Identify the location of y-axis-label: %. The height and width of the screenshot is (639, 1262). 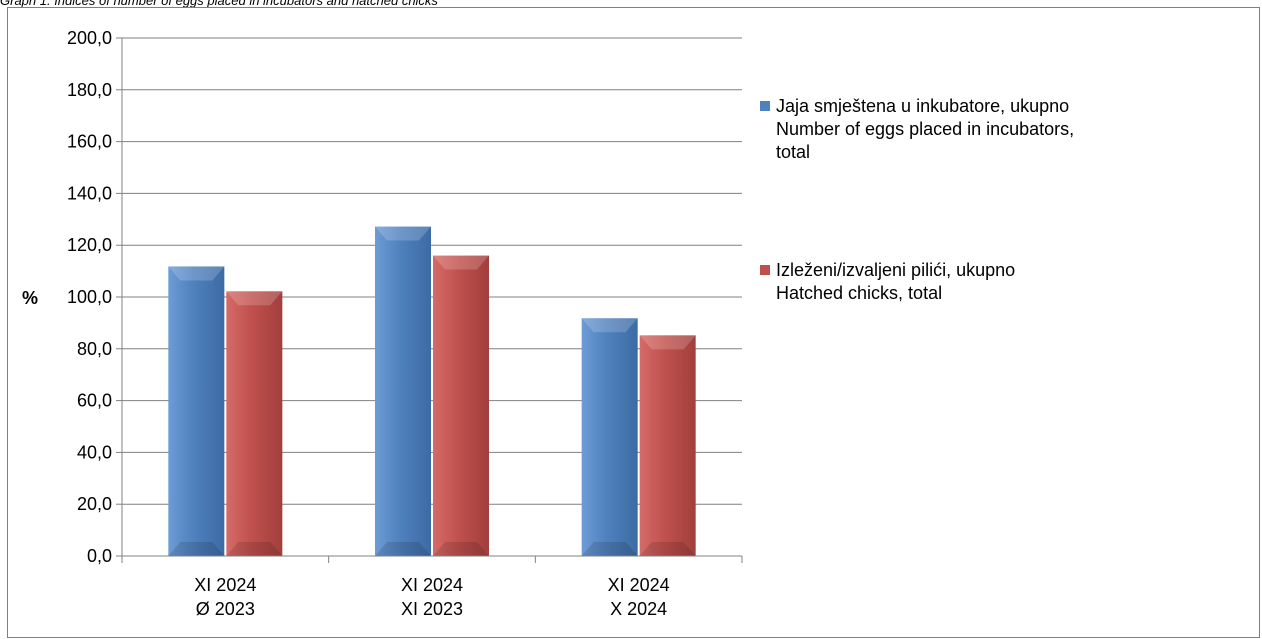
(30, 298).